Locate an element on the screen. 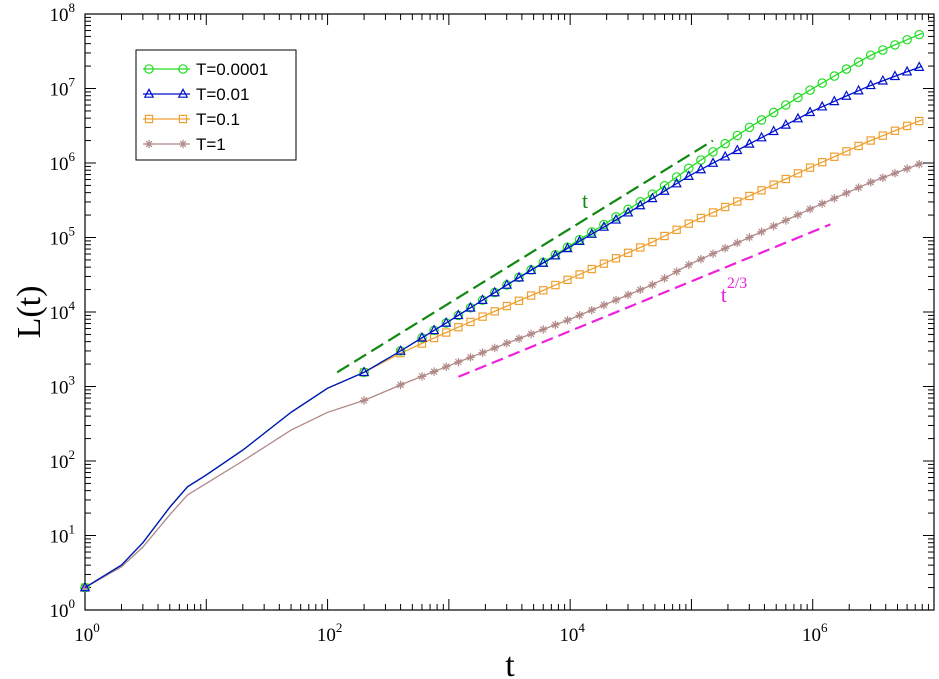  x-tick-label: 10⁴ is located at coordinates (572, 633).